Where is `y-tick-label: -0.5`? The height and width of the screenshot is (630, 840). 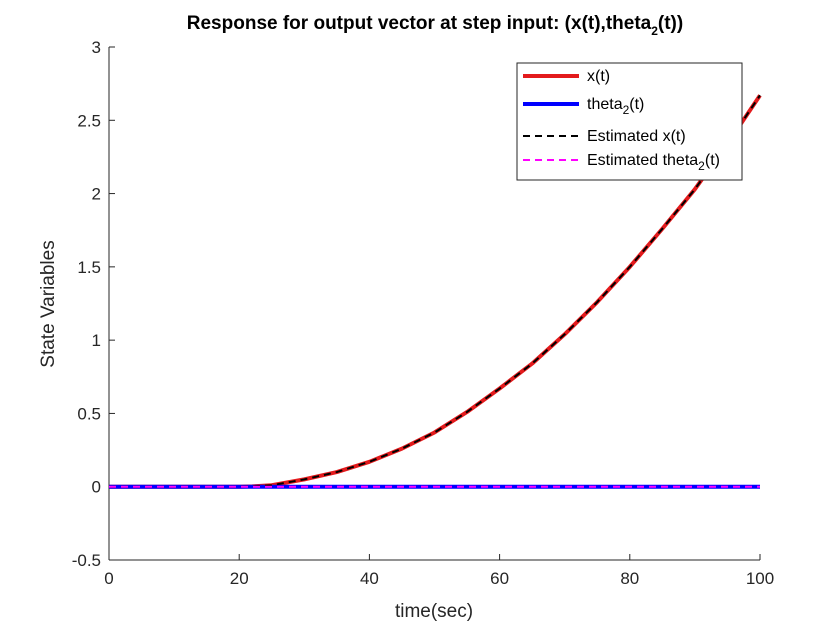
y-tick-label: -0.5 is located at coordinates (86, 560).